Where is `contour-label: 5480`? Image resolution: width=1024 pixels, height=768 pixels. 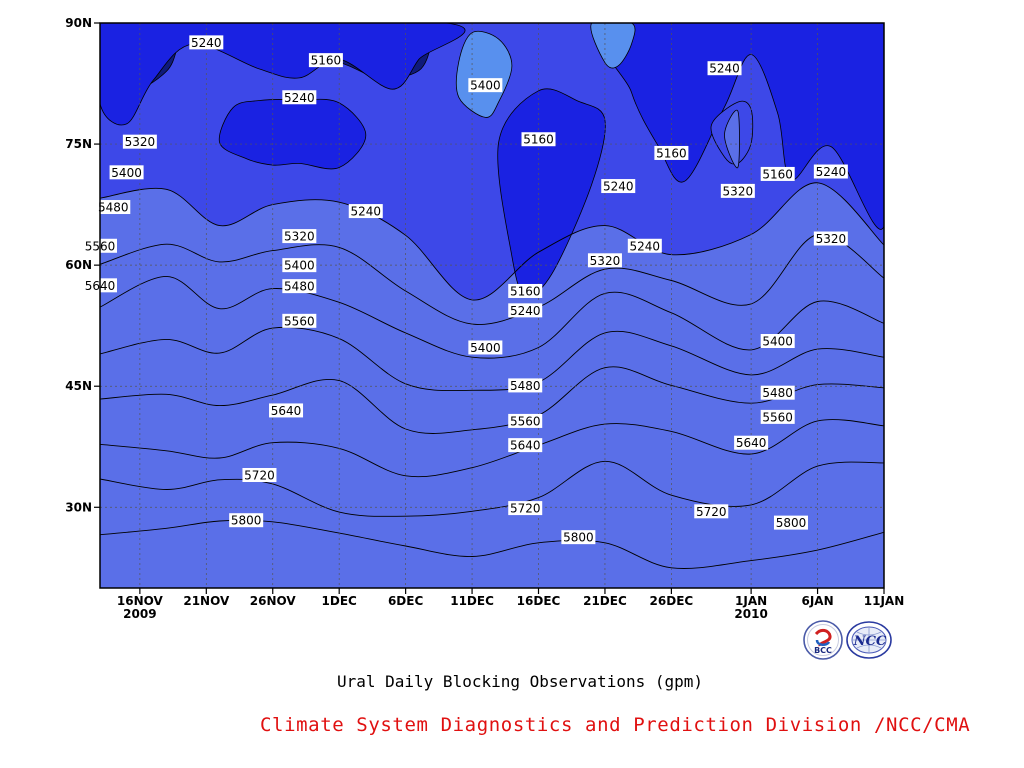
contour-label: 5480 is located at coordinates (299, 286).